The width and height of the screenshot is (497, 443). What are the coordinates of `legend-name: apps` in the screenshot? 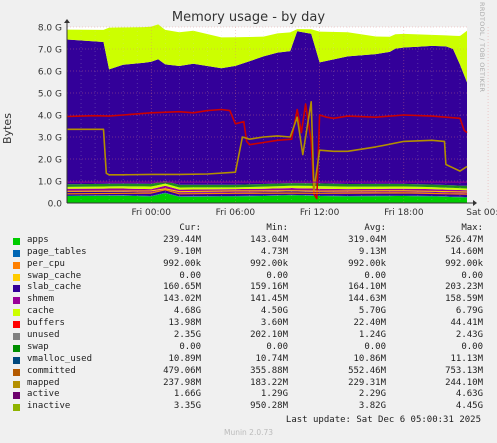 It's located at (38, 239).